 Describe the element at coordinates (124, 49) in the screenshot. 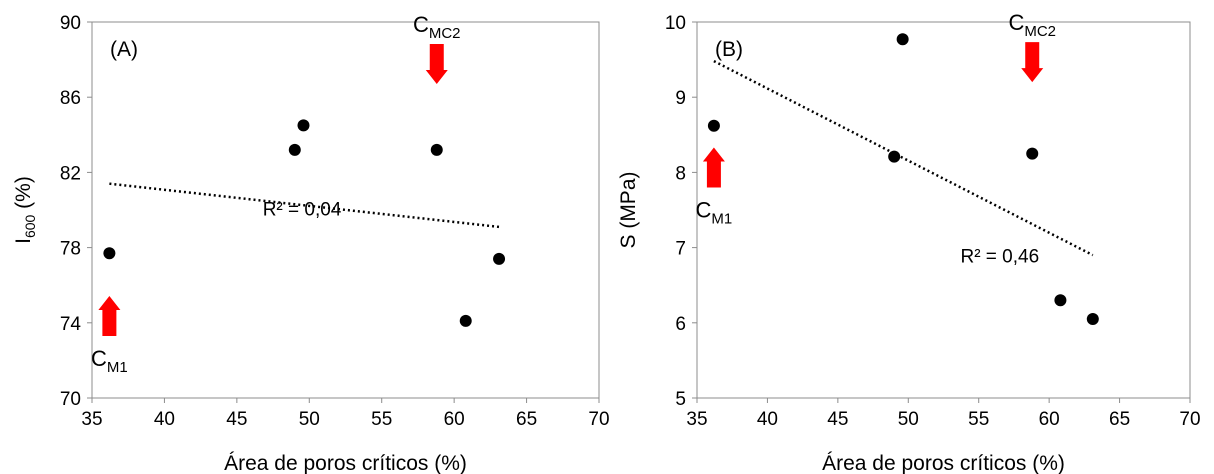

I see `panel-label: (A)` at that location.